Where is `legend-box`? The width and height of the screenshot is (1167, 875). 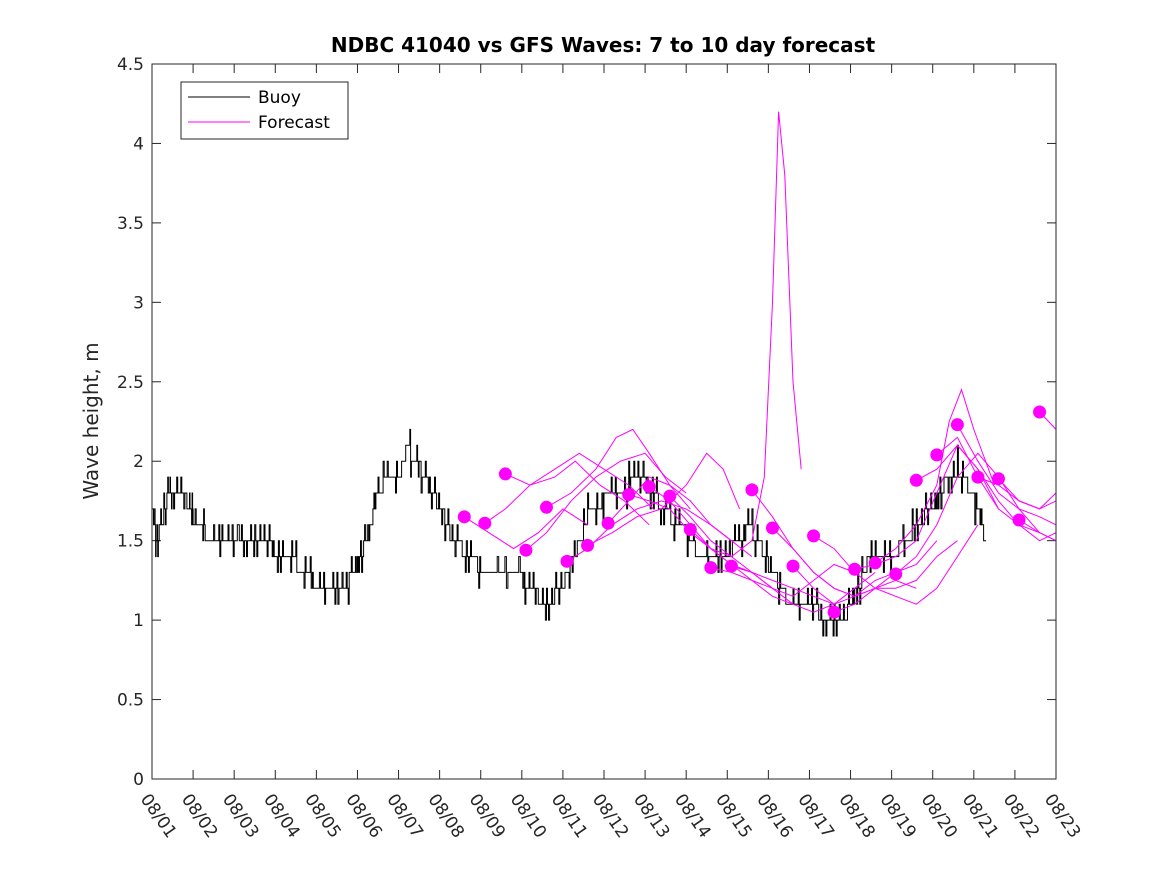
legend-box is located at coordinates (264, 110).